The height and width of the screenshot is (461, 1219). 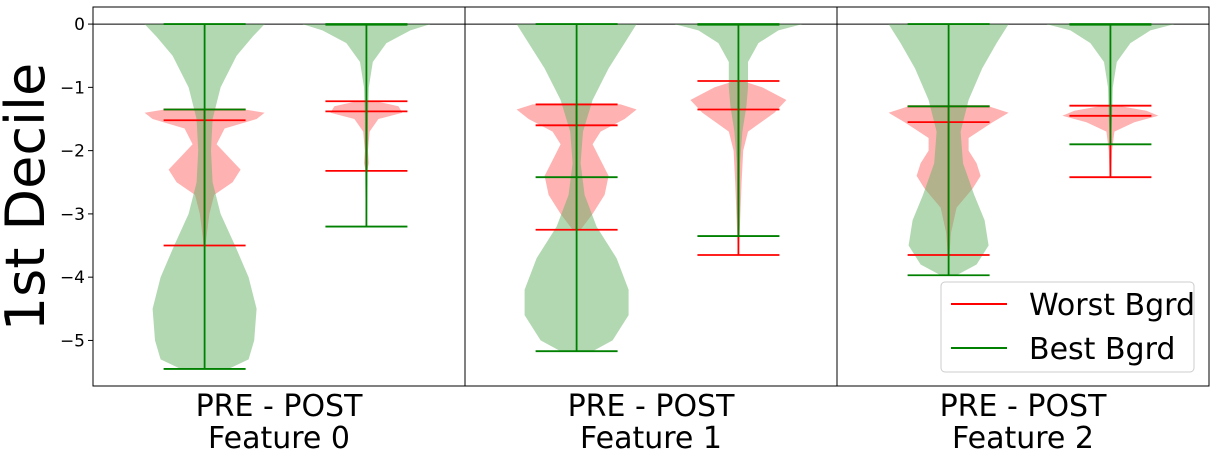 What do you see at coordinates (79, 25) in the screenshot?
I see `y-tick-label: 0` at bounding box center [79, 25].